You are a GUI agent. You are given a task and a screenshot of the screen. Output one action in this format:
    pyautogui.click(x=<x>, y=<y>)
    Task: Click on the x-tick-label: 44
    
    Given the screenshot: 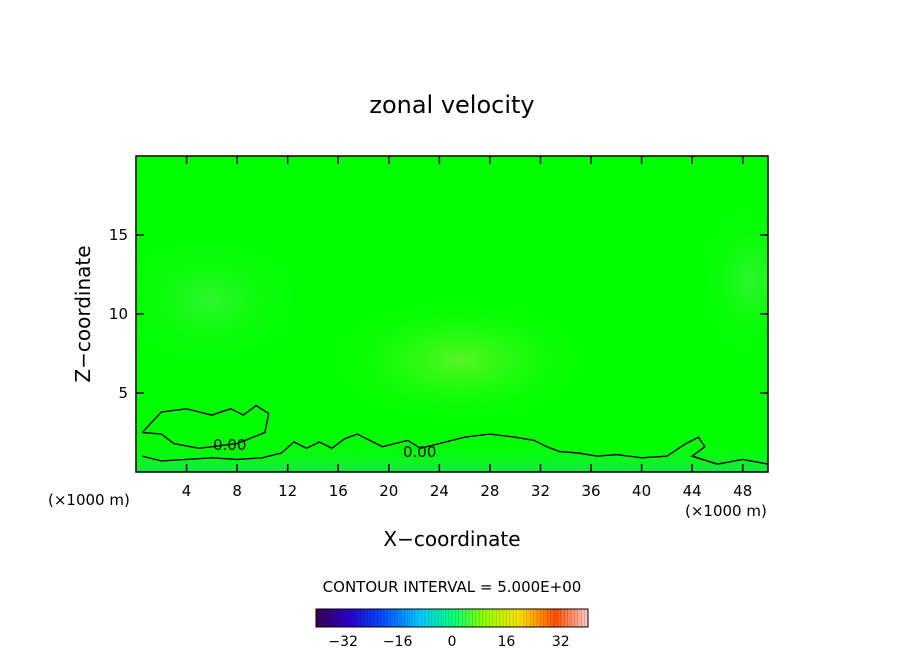 What is the action you would take?
    pyautogui.click(x=692, y=491)
    